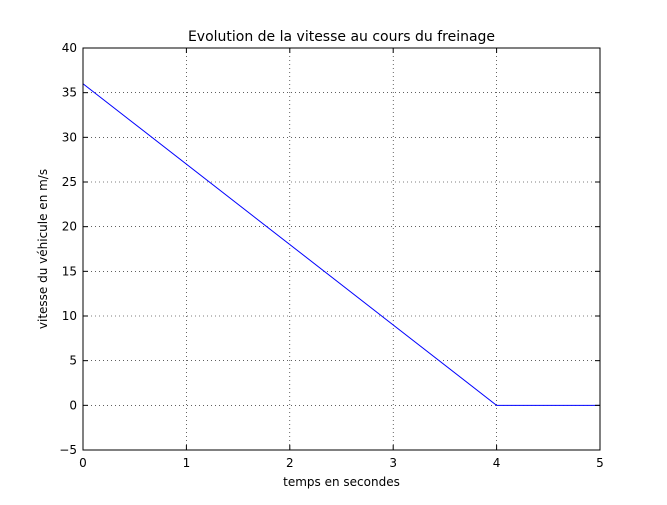  Describe the element at coordinates (68, 450) in the screenshot. I see `y-tick-label: −5` at that location.